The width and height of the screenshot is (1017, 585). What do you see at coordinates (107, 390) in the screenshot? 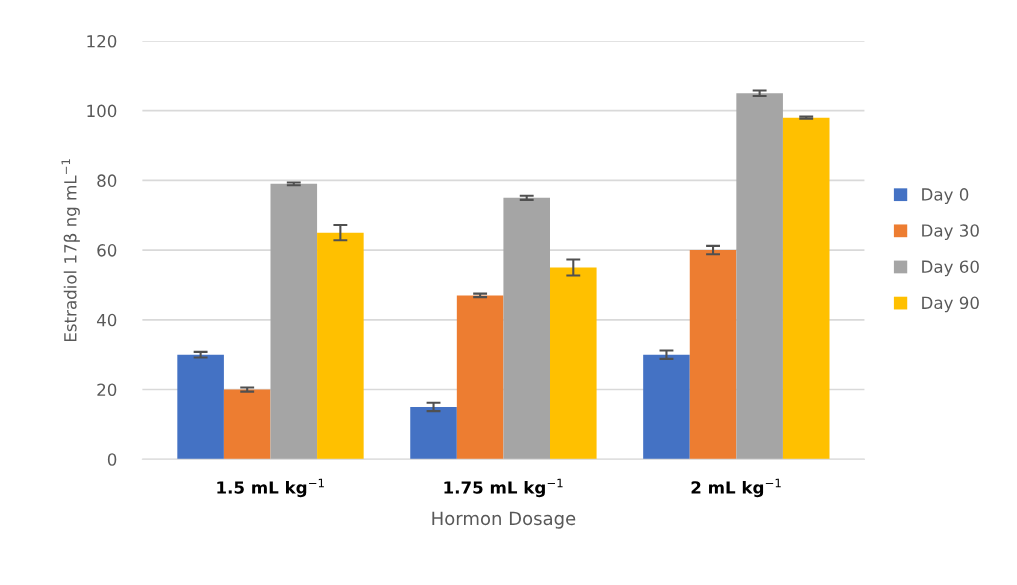
I see `y-tick-label: 20` at bounding box center [107, 390].